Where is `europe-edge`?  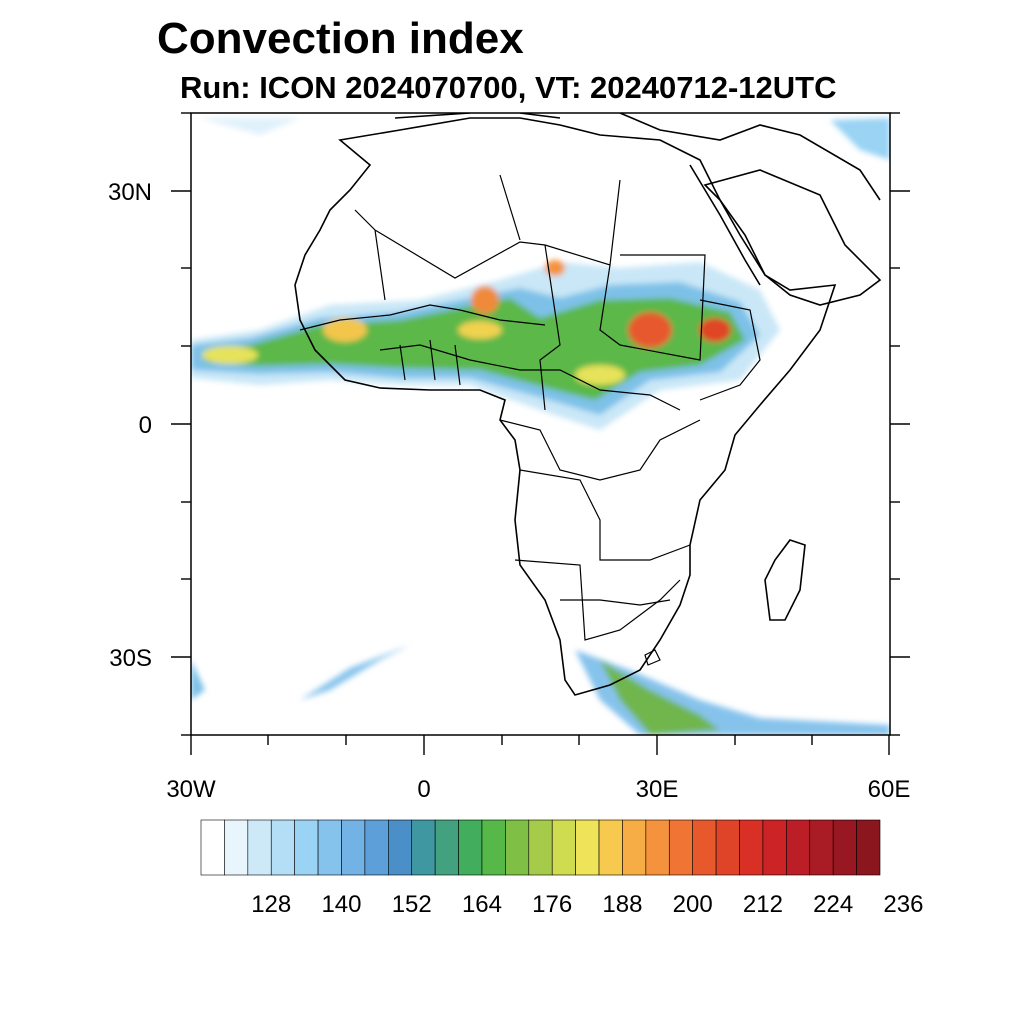 europe-edge is located at coordinates (637, 157).